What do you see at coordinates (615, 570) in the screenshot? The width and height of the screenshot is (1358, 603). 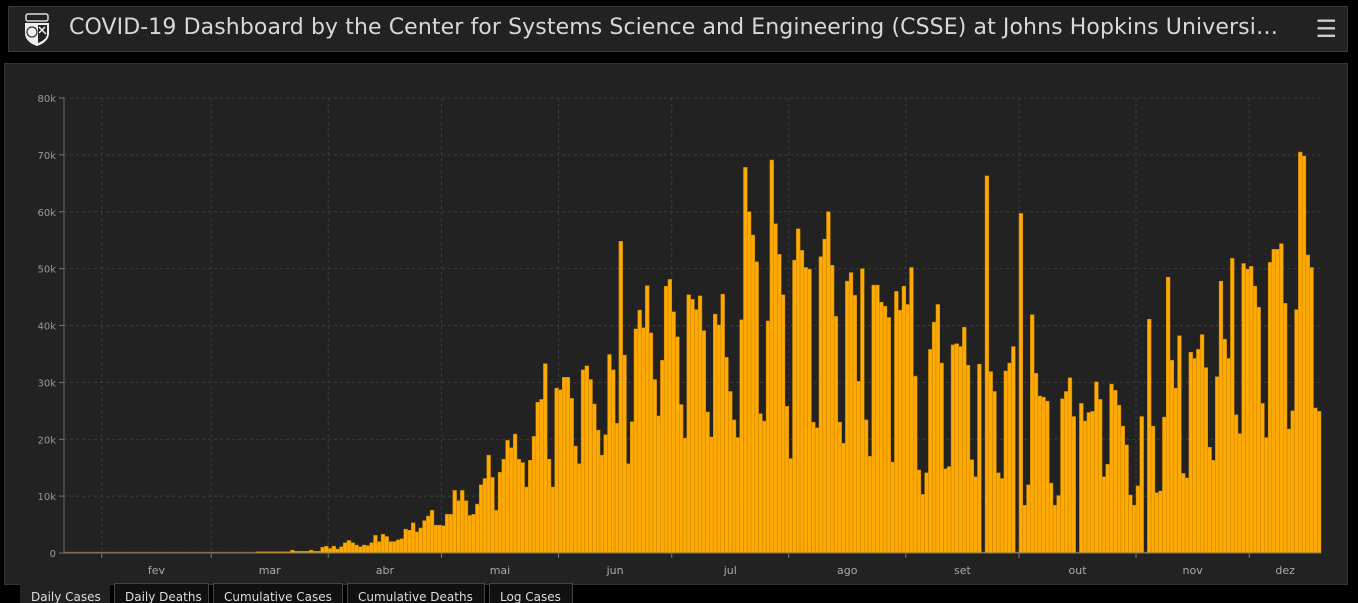 I see `x-tick-label: jun` at bounding box center [615, 570].